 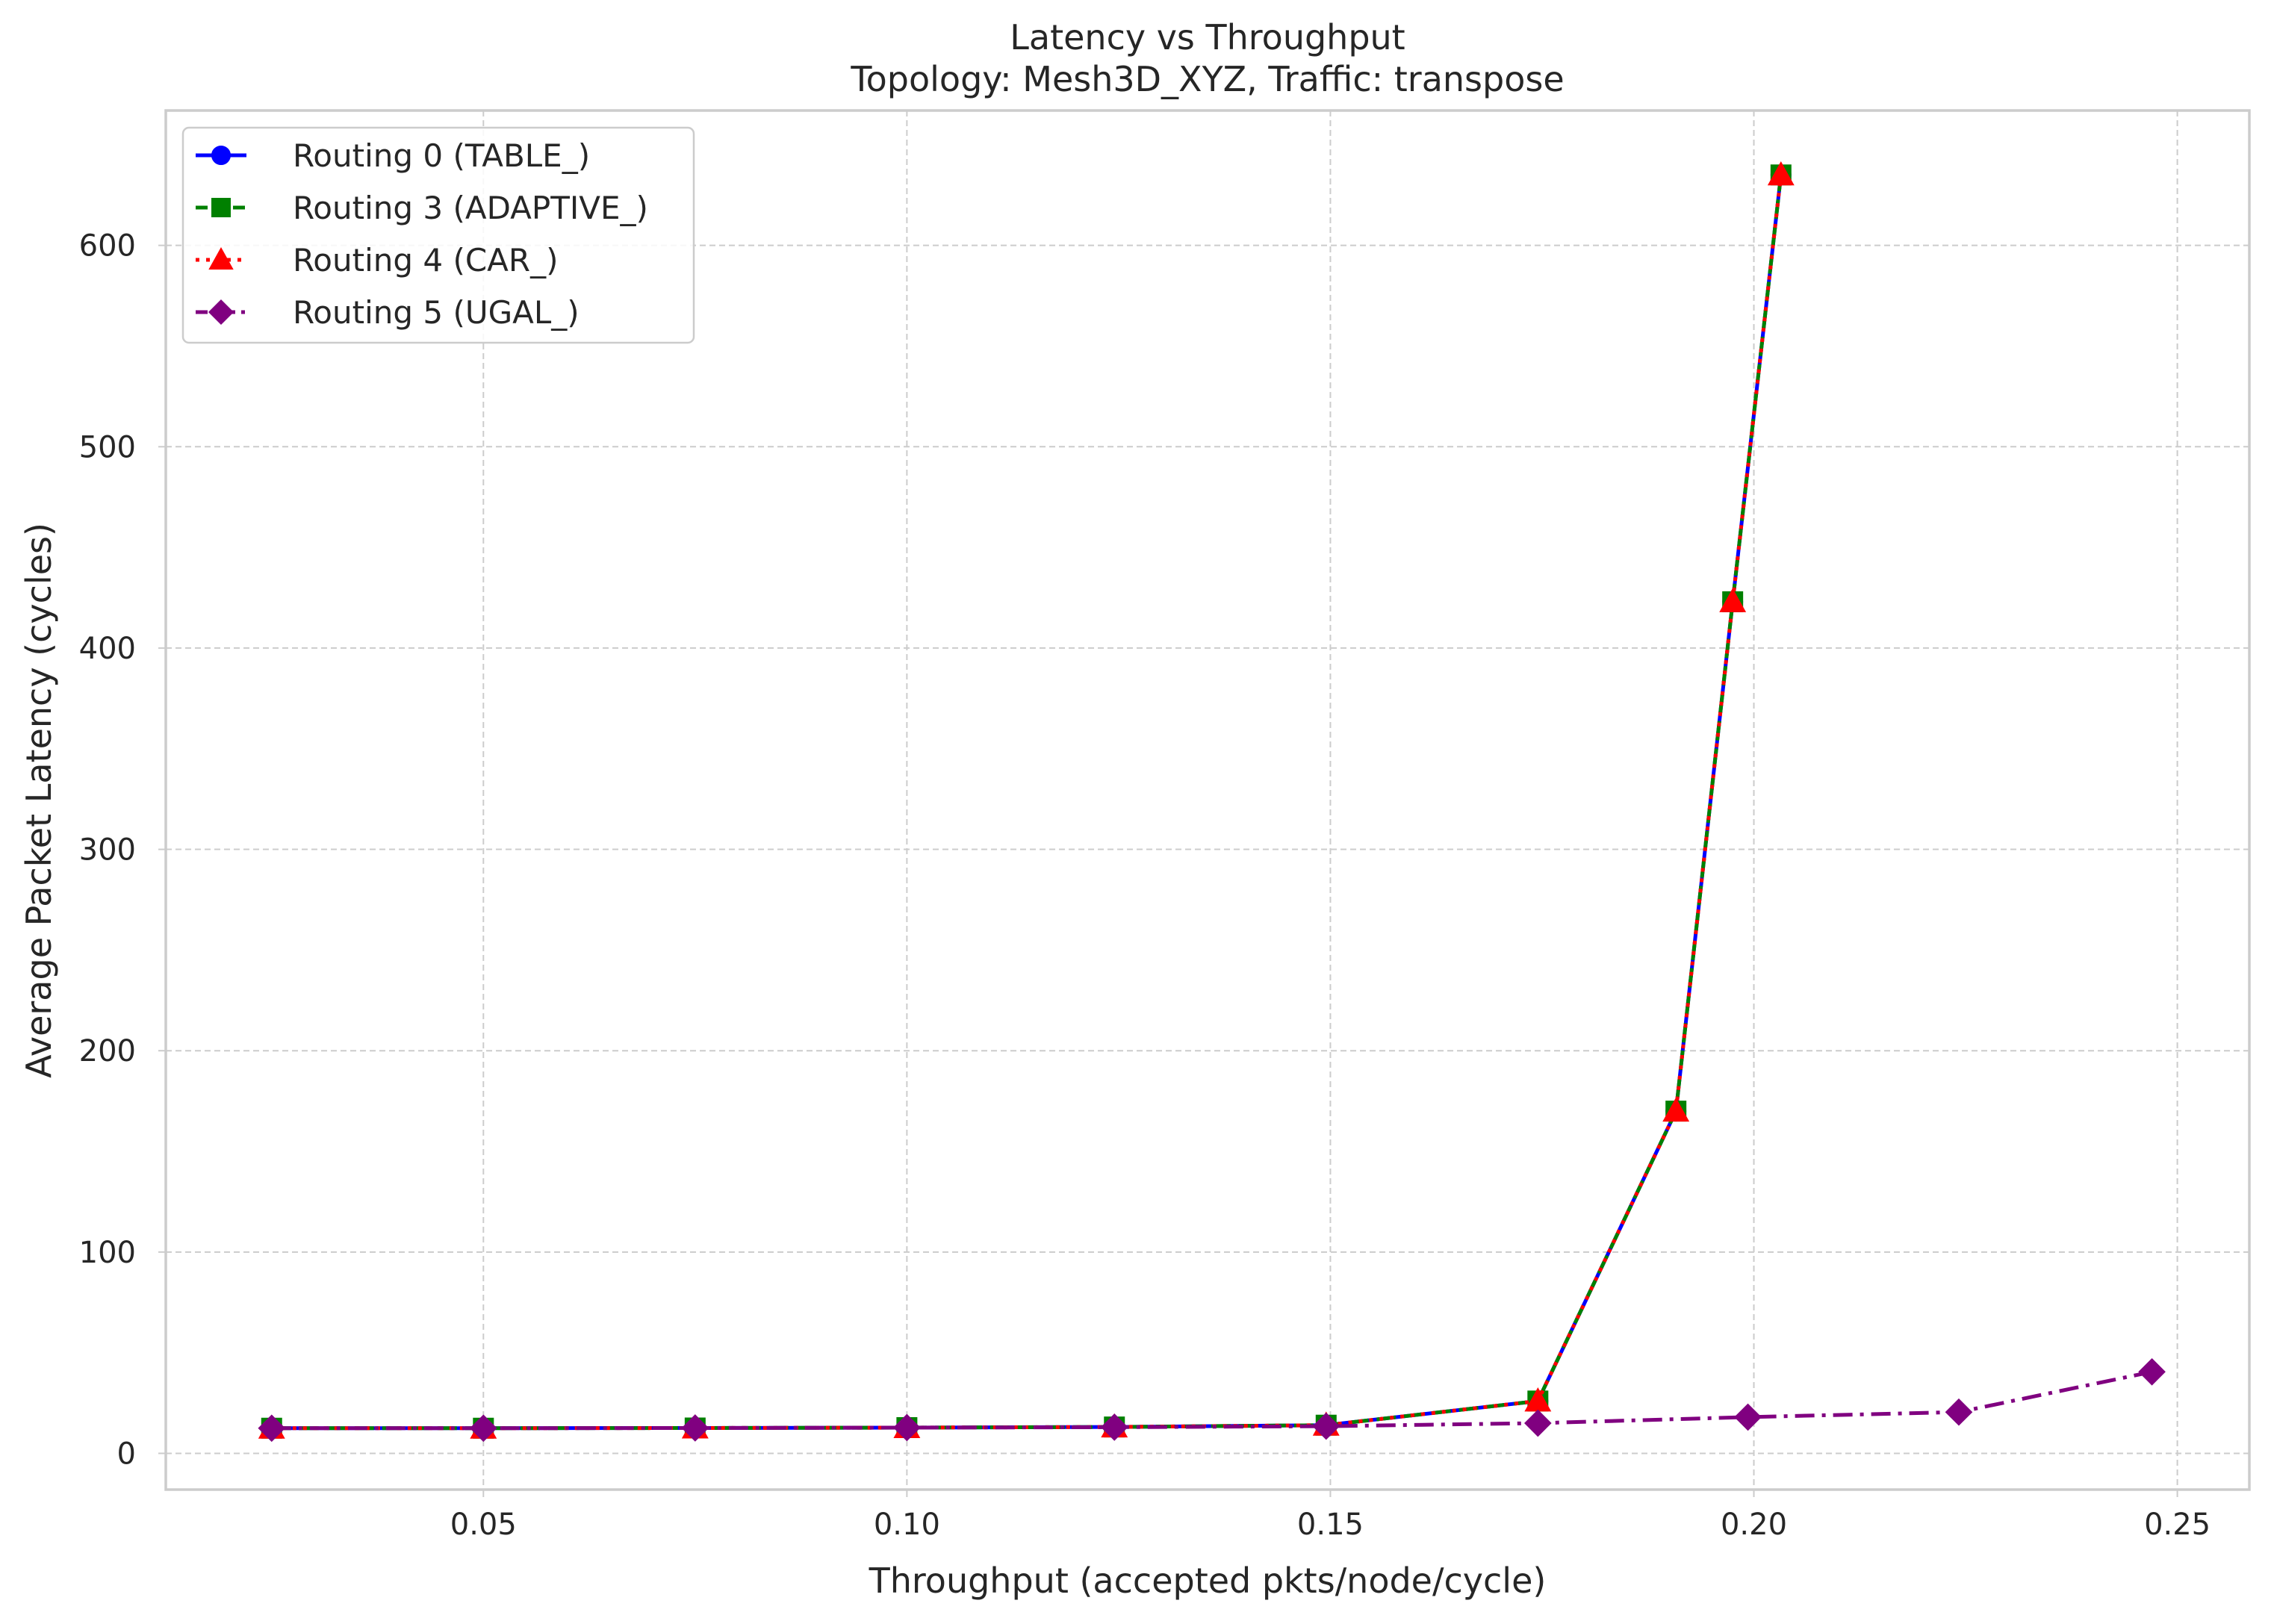 I want to click on circle-marker, so click(x=221, y=155).